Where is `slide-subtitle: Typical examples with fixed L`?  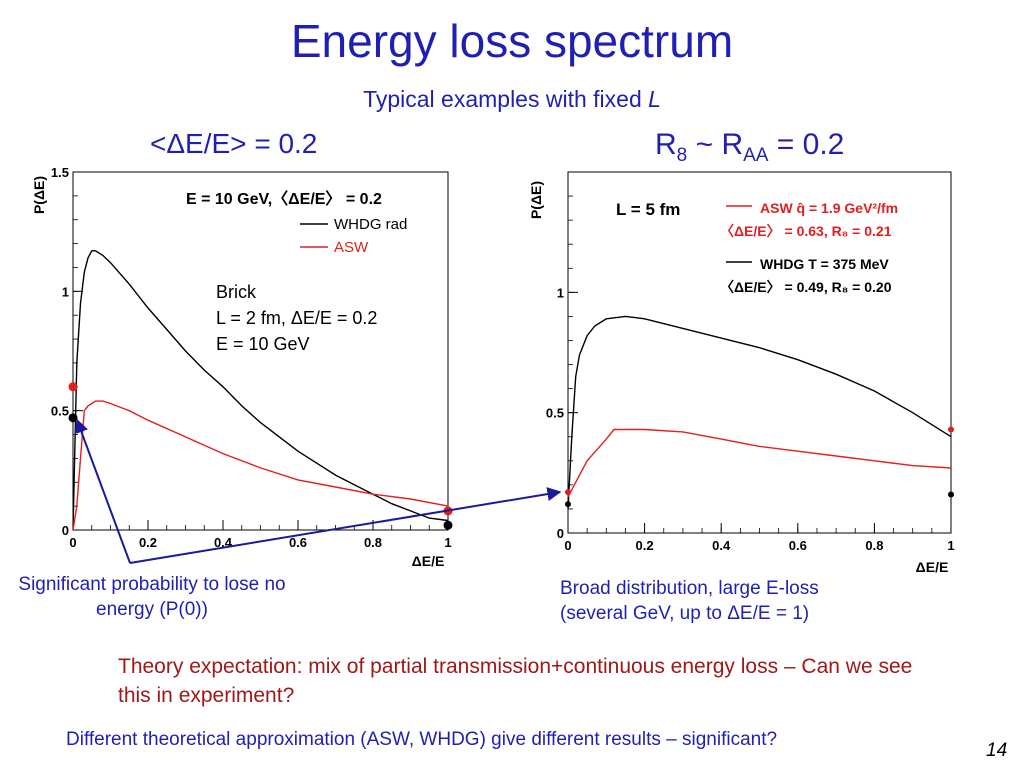 slide-subtitle: Typical examples with fixed L is located at coordinates (512, 99).